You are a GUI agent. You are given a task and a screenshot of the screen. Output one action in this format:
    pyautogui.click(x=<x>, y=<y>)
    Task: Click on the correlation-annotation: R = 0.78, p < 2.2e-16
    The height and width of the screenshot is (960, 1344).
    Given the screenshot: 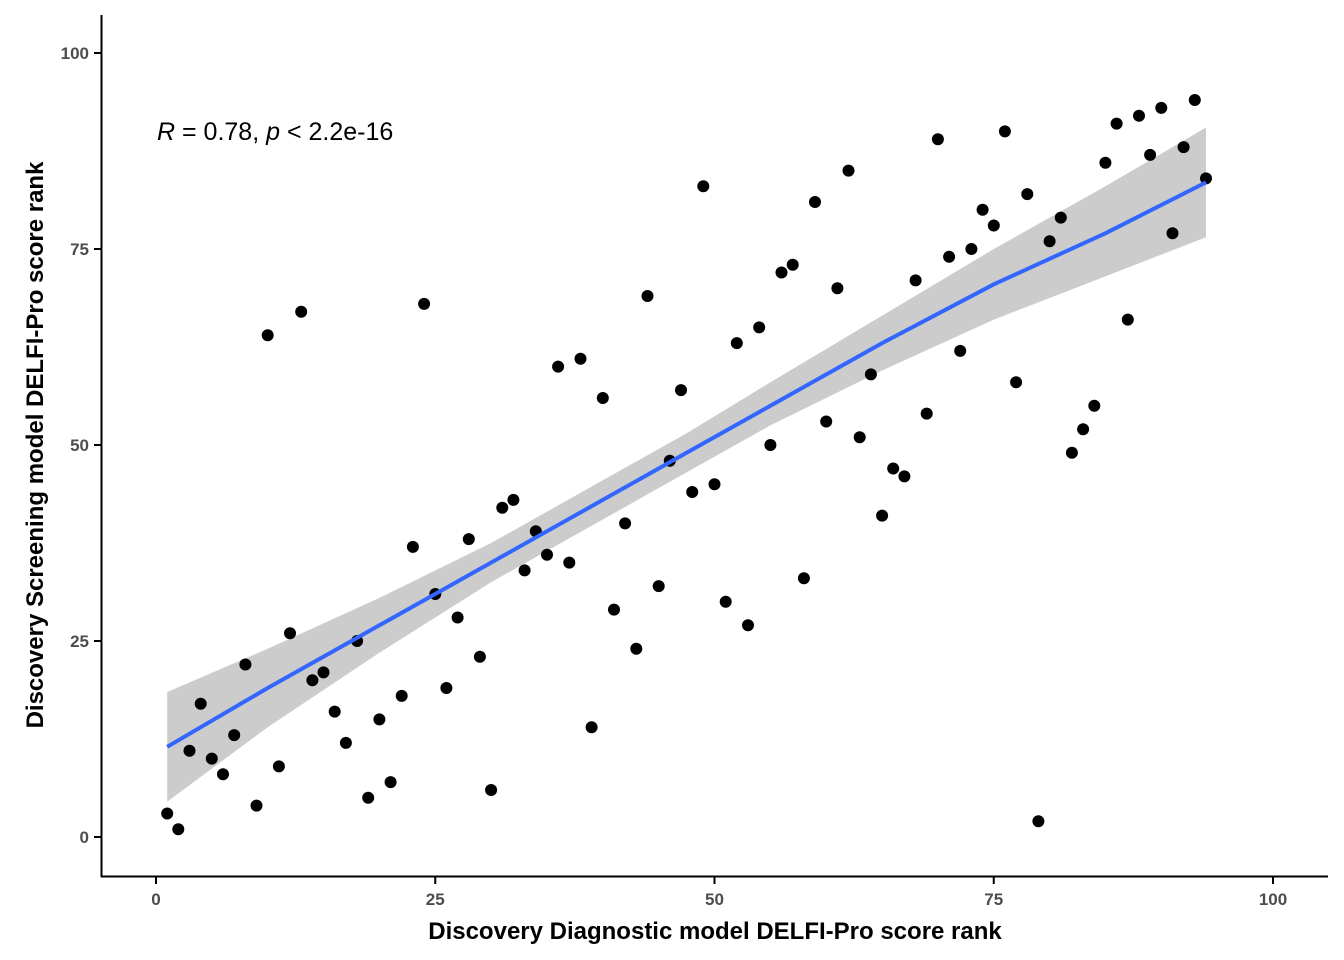 What is the action you would take?
    pyautogui.click(x=275, y=132)
    